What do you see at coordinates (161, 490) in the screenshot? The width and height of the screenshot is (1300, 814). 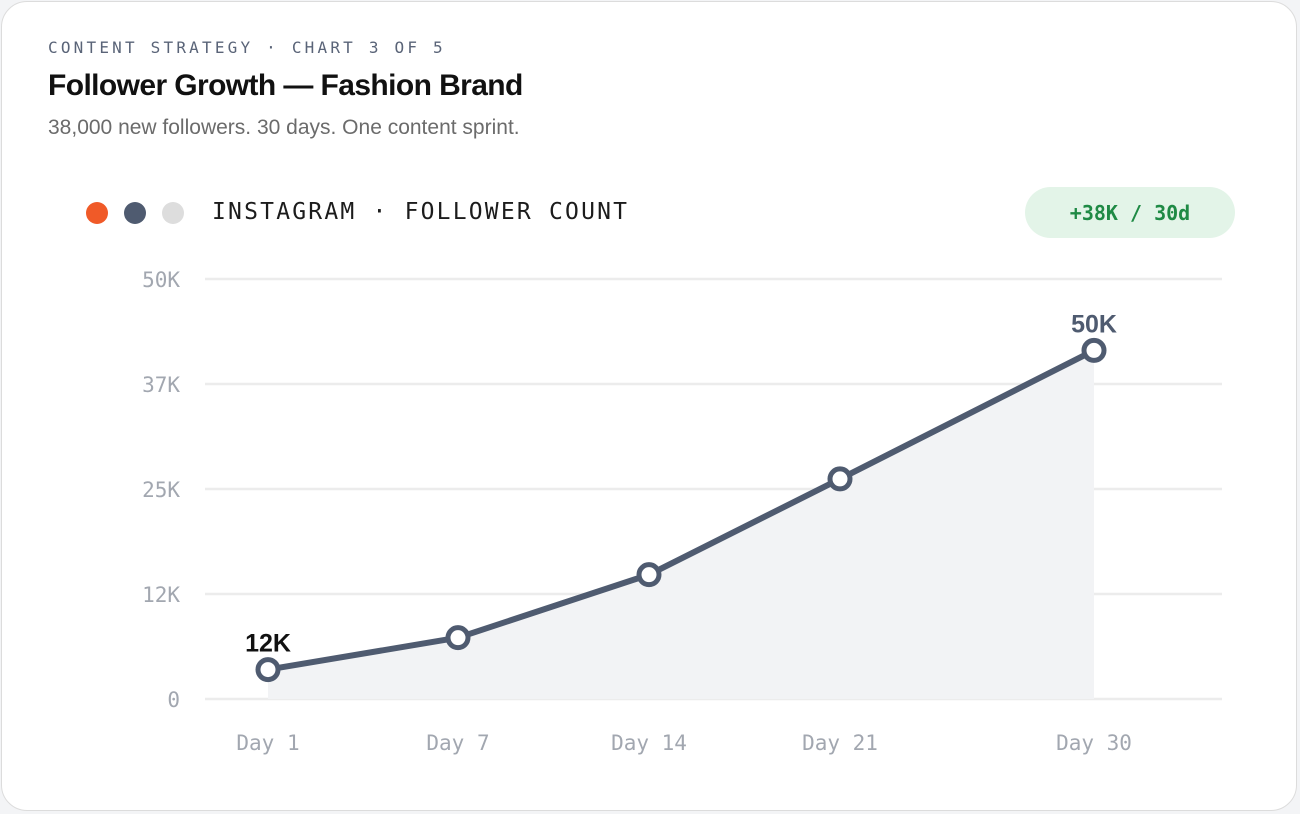 I see `y-tick-label: 25K` at bounding box center [161, 490].